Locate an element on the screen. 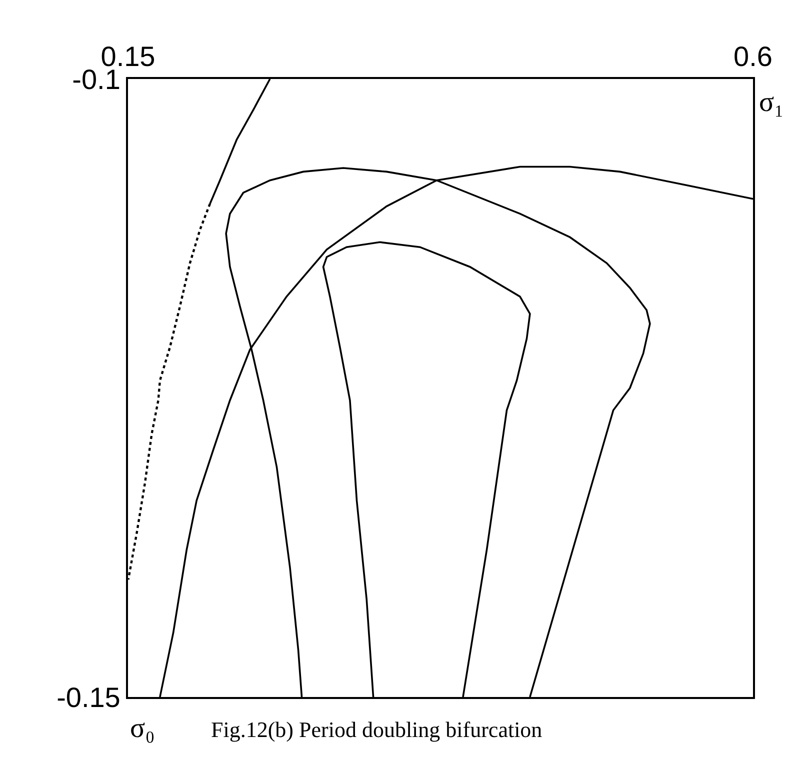 The height and width of the screenshot is (758, 801). y-axis-title: σ₁ is located at coordinates (771, 102).